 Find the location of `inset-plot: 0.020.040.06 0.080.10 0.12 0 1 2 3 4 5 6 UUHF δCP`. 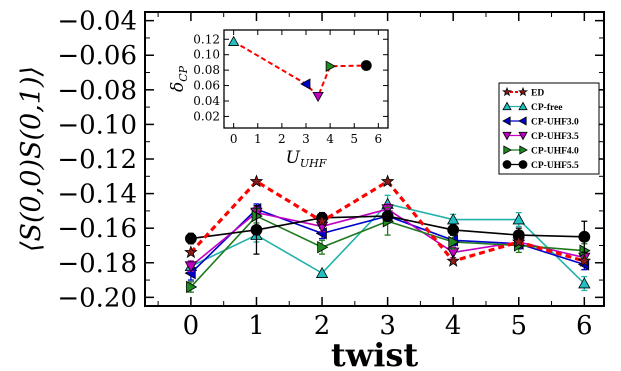

inset-plot: 0.020.040.06 0.080.10 0.12 0 1 2 3 4 5 6 UUHF δCP is located at coordinates (278, 99).